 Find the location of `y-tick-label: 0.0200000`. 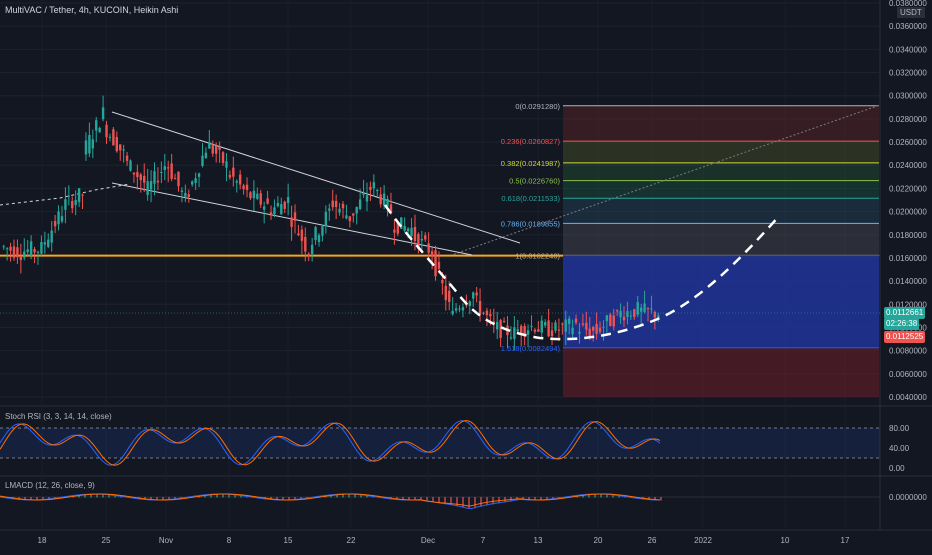

y-tick-label: 0.0200000 is located at coordinates (908, 212).